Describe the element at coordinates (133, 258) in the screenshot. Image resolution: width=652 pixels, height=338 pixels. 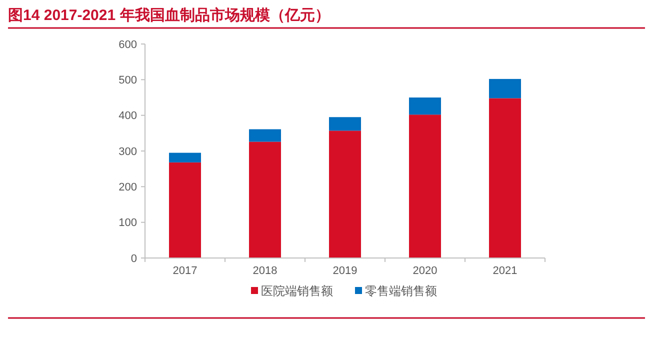
I see `y-tick-label: 0` at that location.